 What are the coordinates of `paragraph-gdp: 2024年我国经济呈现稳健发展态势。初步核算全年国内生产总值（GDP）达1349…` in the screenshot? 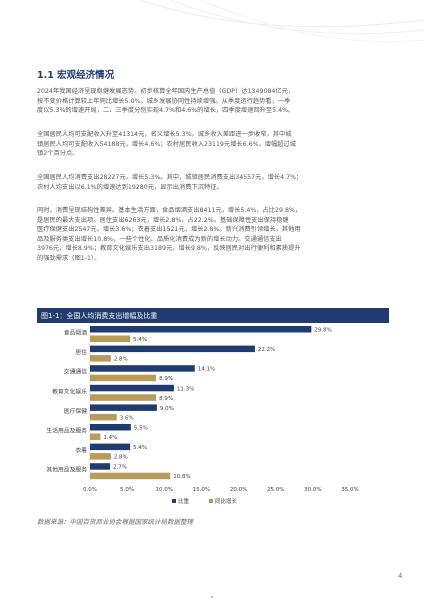 It's located at (213, 101).